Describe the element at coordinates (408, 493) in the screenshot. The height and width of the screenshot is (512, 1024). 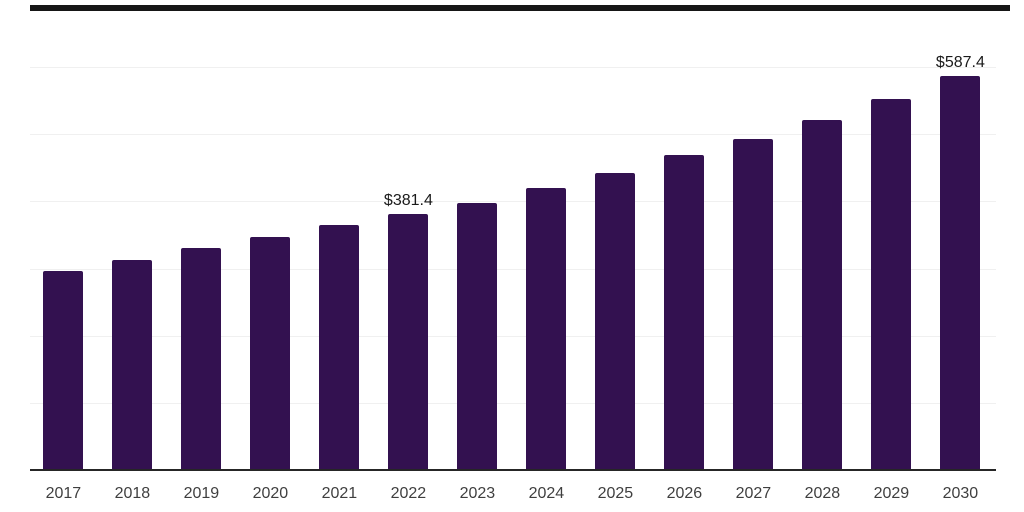
I see `x-tick-2022: 2022` at that location.